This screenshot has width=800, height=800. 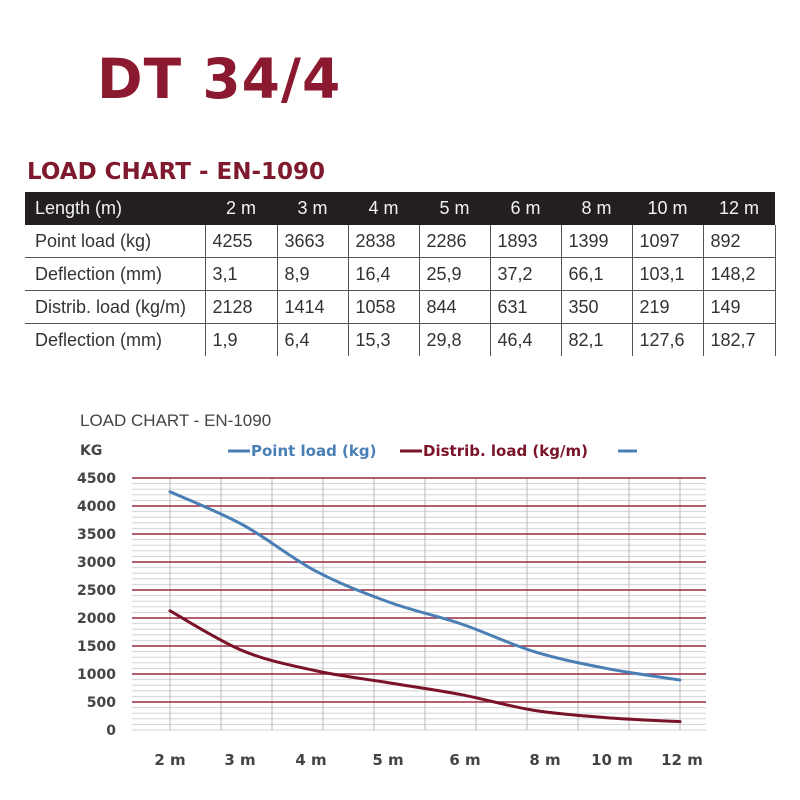 What do you see at coordinates (596, 208) in the screenshot?
I see `column-header: 8 m` at bounding box center [596, 208].